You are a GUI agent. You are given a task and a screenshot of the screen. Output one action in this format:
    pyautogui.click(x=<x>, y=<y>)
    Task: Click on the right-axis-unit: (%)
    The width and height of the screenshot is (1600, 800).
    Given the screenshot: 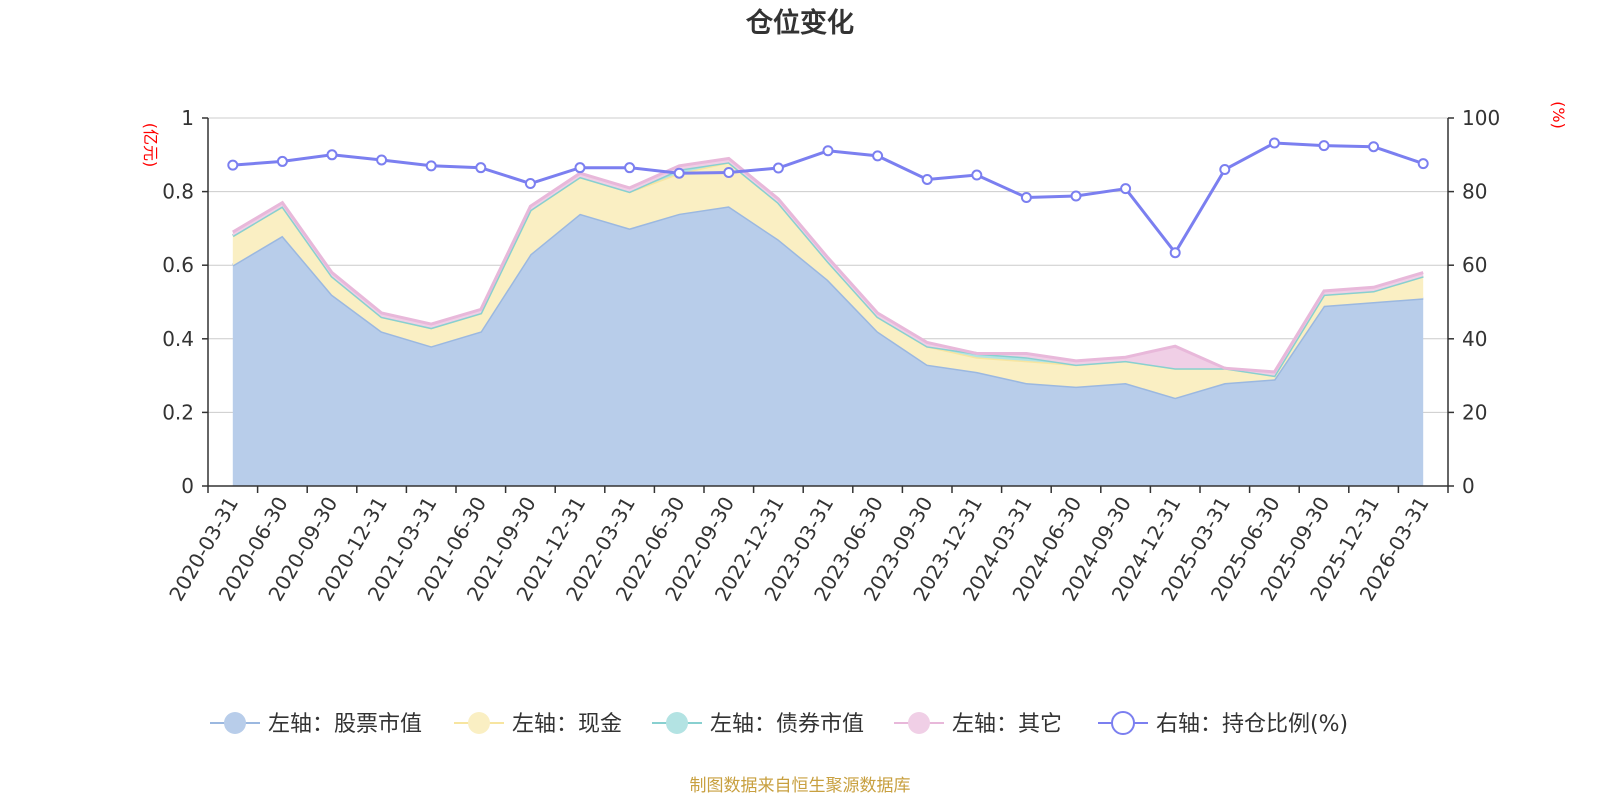 What is the action you would take?
    pyautogui.click(x=1558, y=115)
    